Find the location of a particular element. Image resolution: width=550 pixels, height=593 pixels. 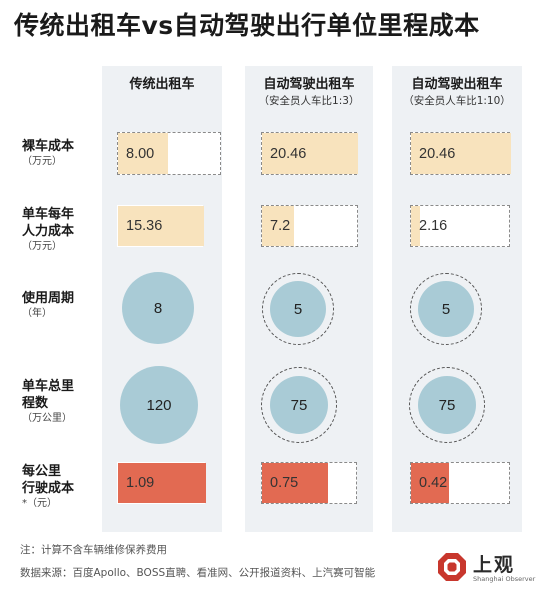

bar-vehicle-cost-auto-1-3: 20.46 is located at coordinates (309, 153).